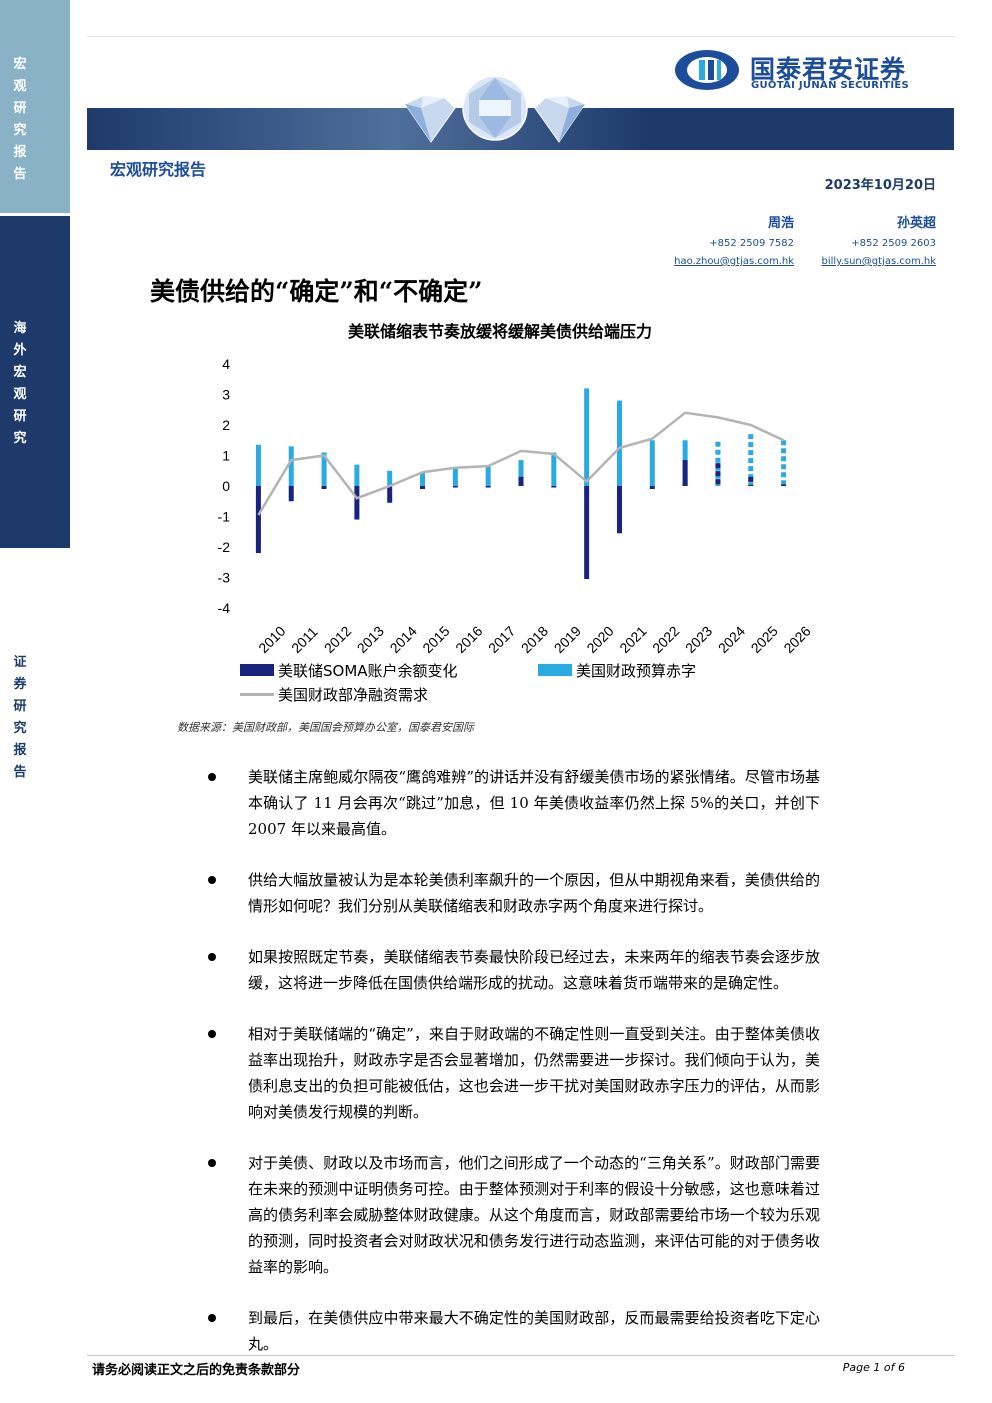  What do you see at coordinates (555, 670) in the screenshot?
I see `legend-swatch-deficit` at bounding box center [555, 670].